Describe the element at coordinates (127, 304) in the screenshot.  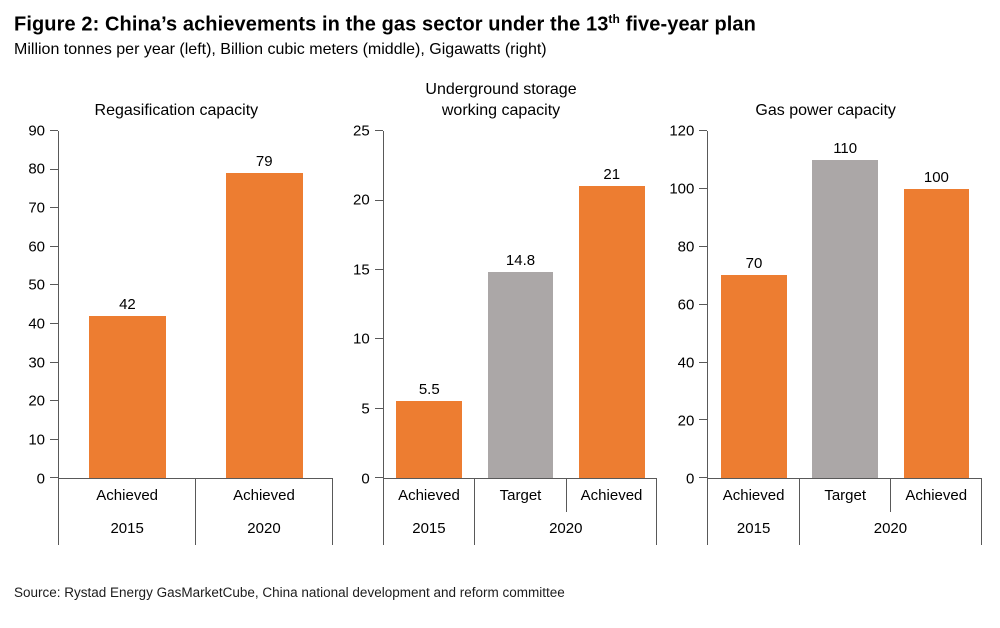
I see `bar-value-label: 42` at that location.